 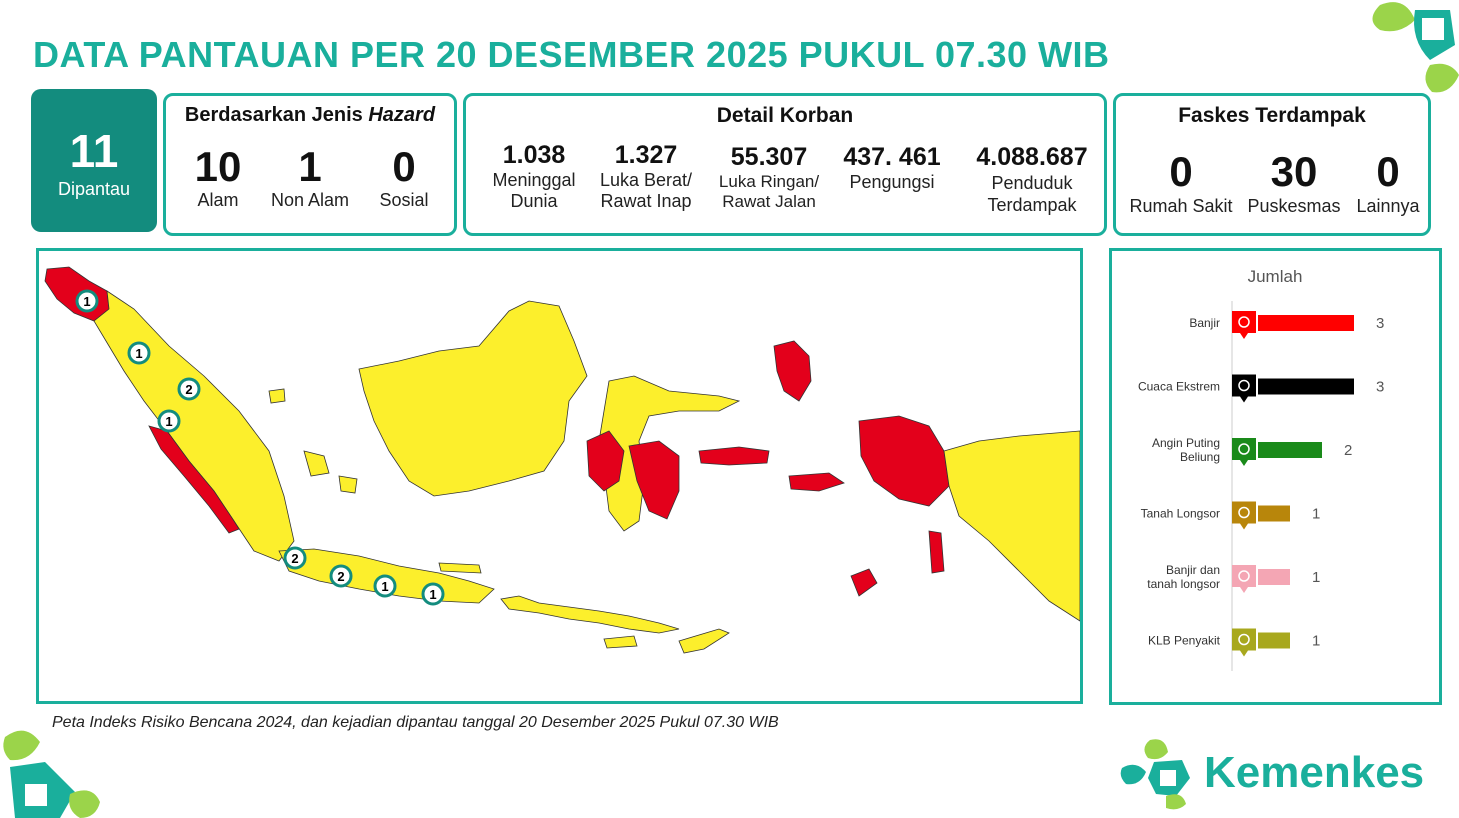 I want to click on region-west-sumatra, so click(x=194, y=479).